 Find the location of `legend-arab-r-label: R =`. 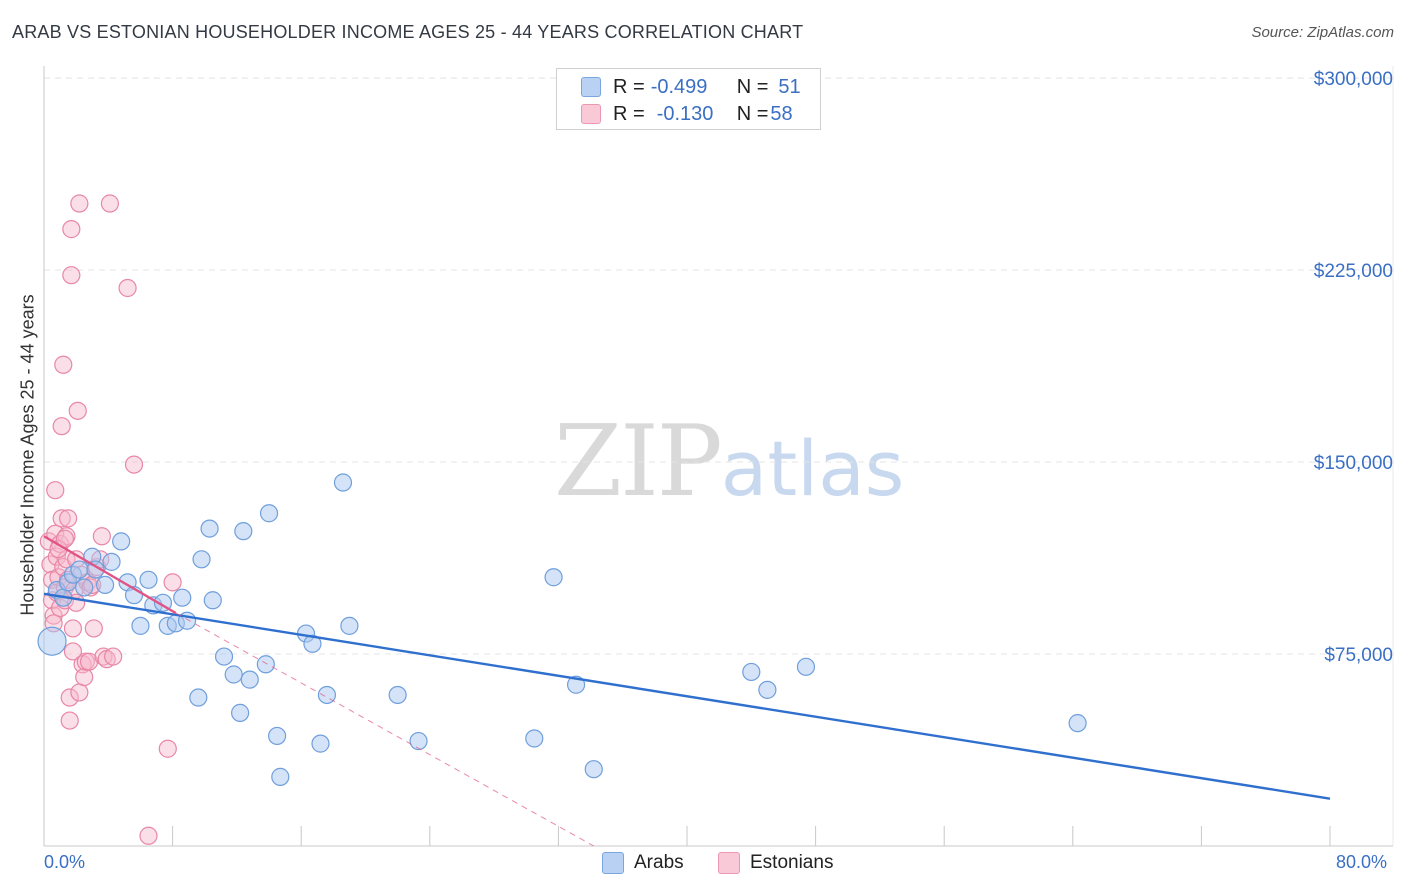

legend-arab-r-label: R = is located at coordinates (629, 86).